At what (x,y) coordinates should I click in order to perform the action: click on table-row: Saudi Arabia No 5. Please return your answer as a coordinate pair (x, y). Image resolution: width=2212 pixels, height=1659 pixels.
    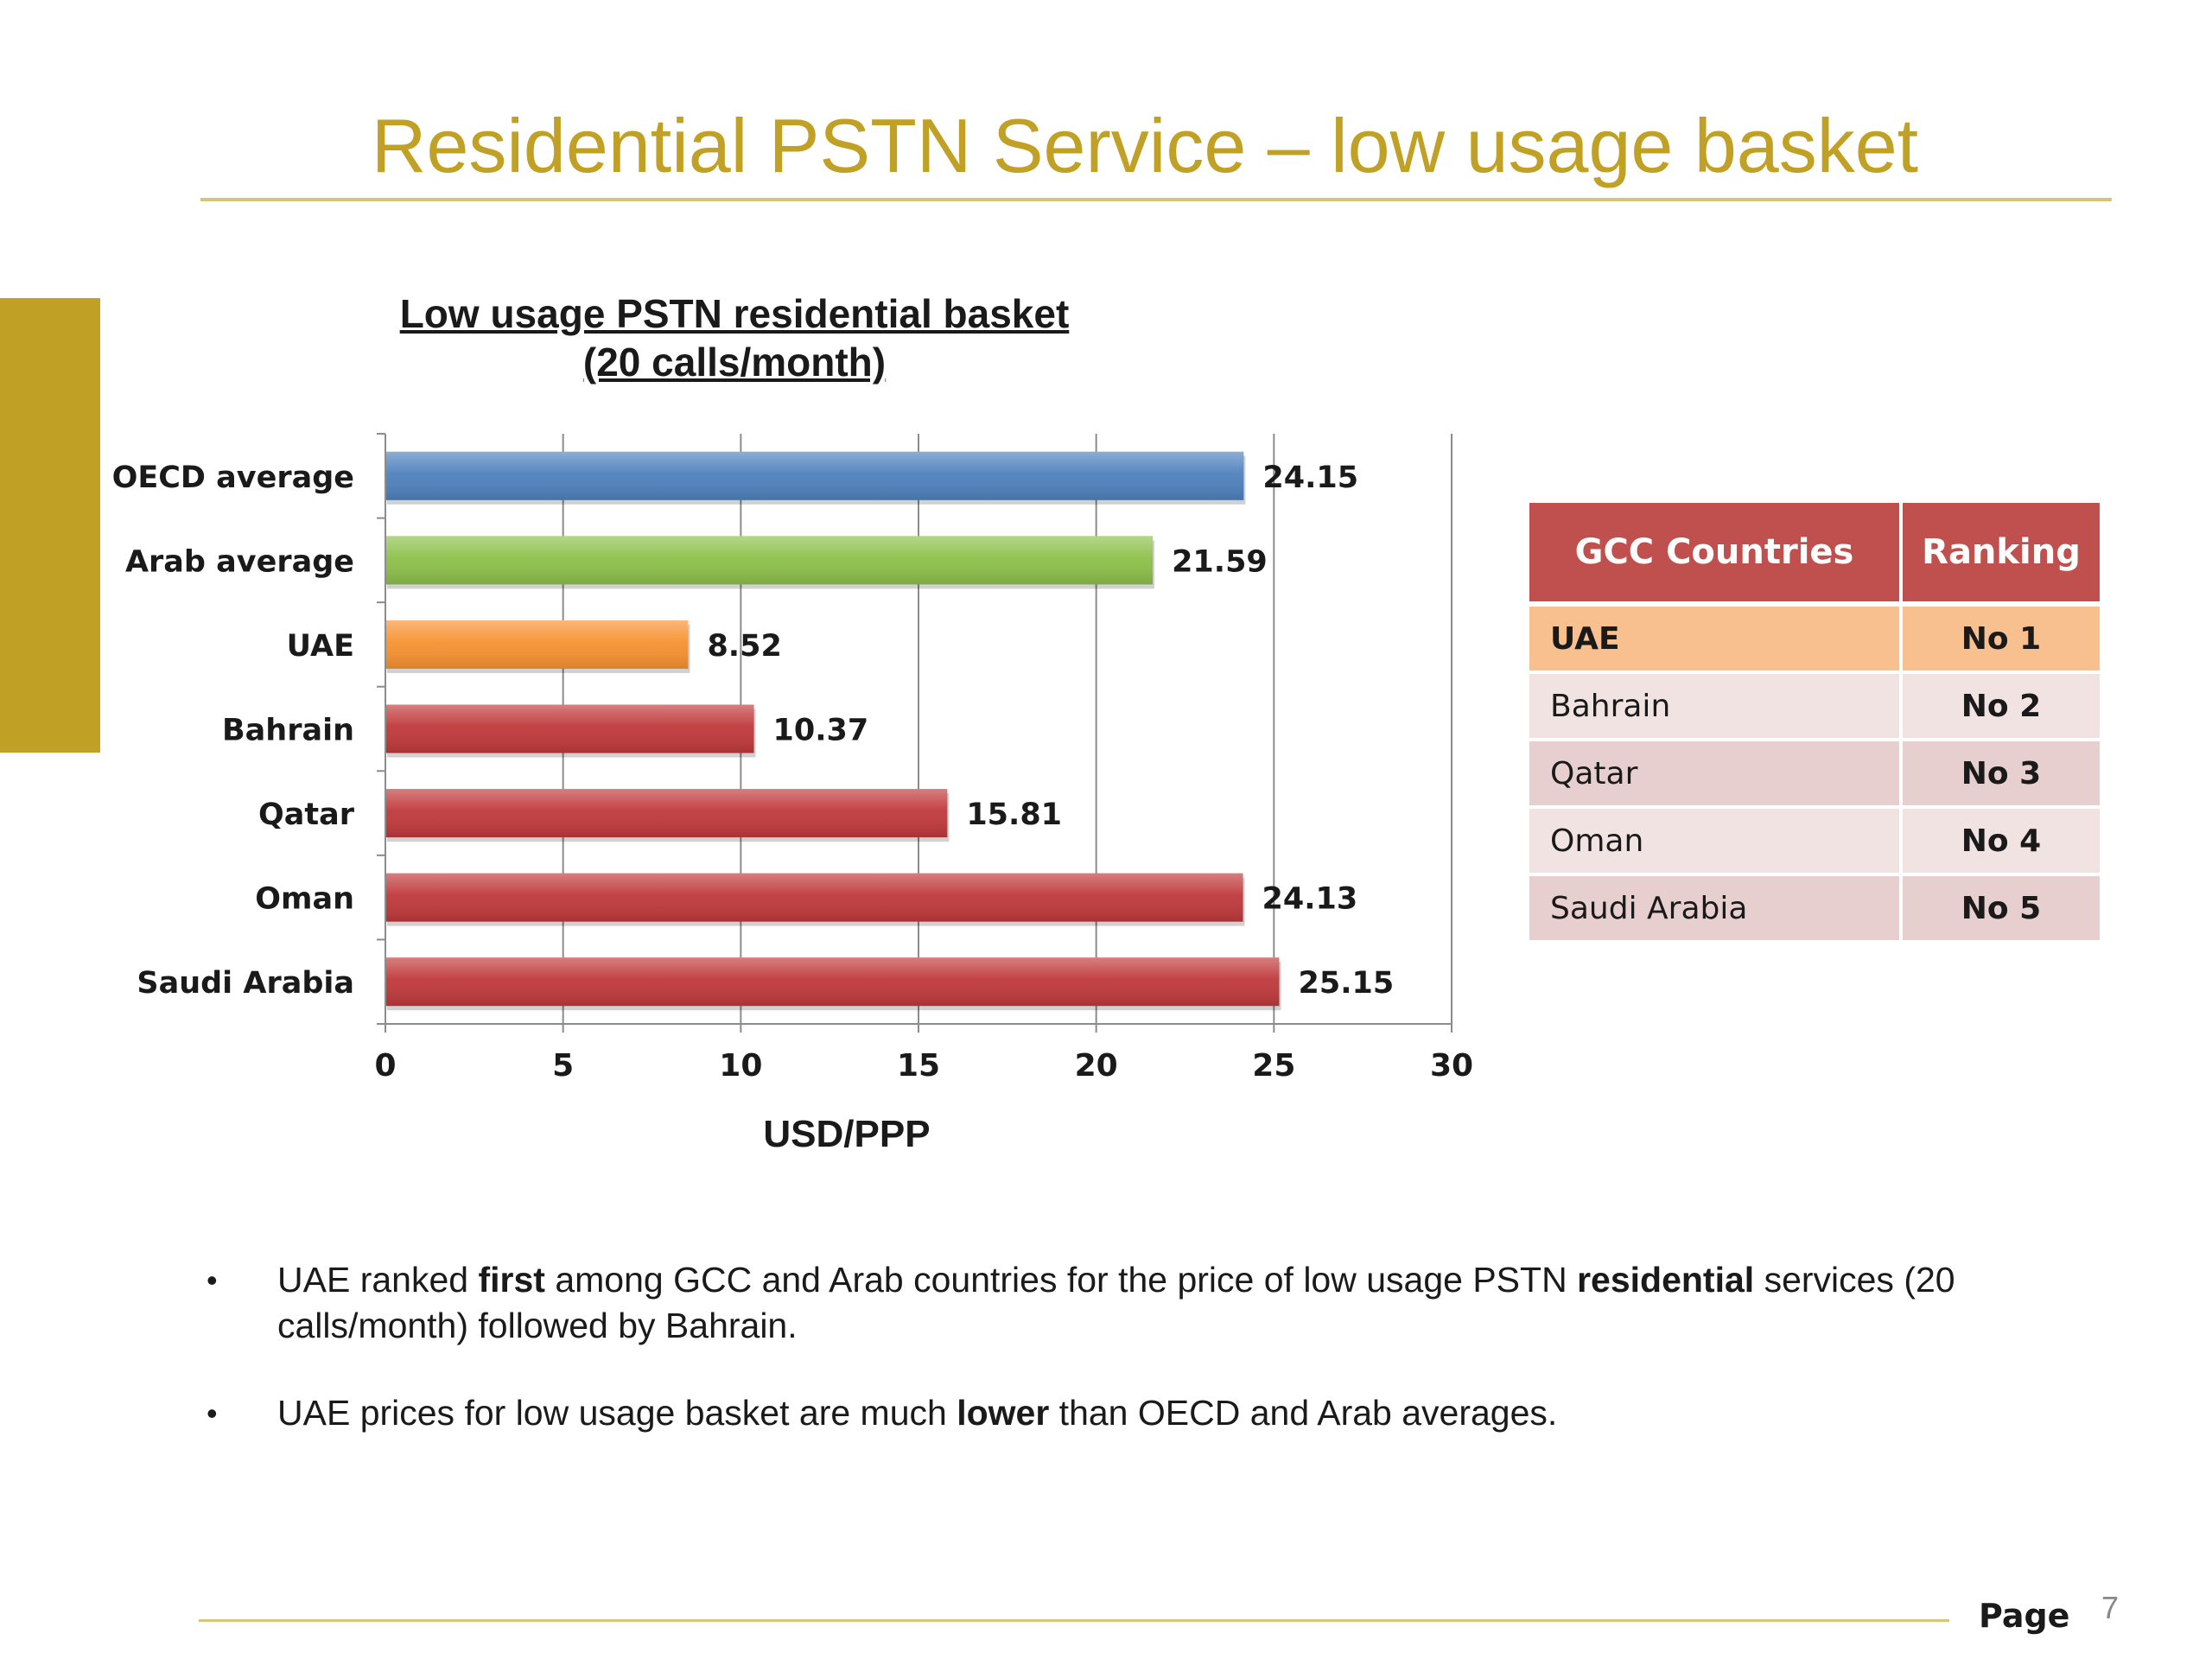
    Looking at the image, I should click on (1814, 908).